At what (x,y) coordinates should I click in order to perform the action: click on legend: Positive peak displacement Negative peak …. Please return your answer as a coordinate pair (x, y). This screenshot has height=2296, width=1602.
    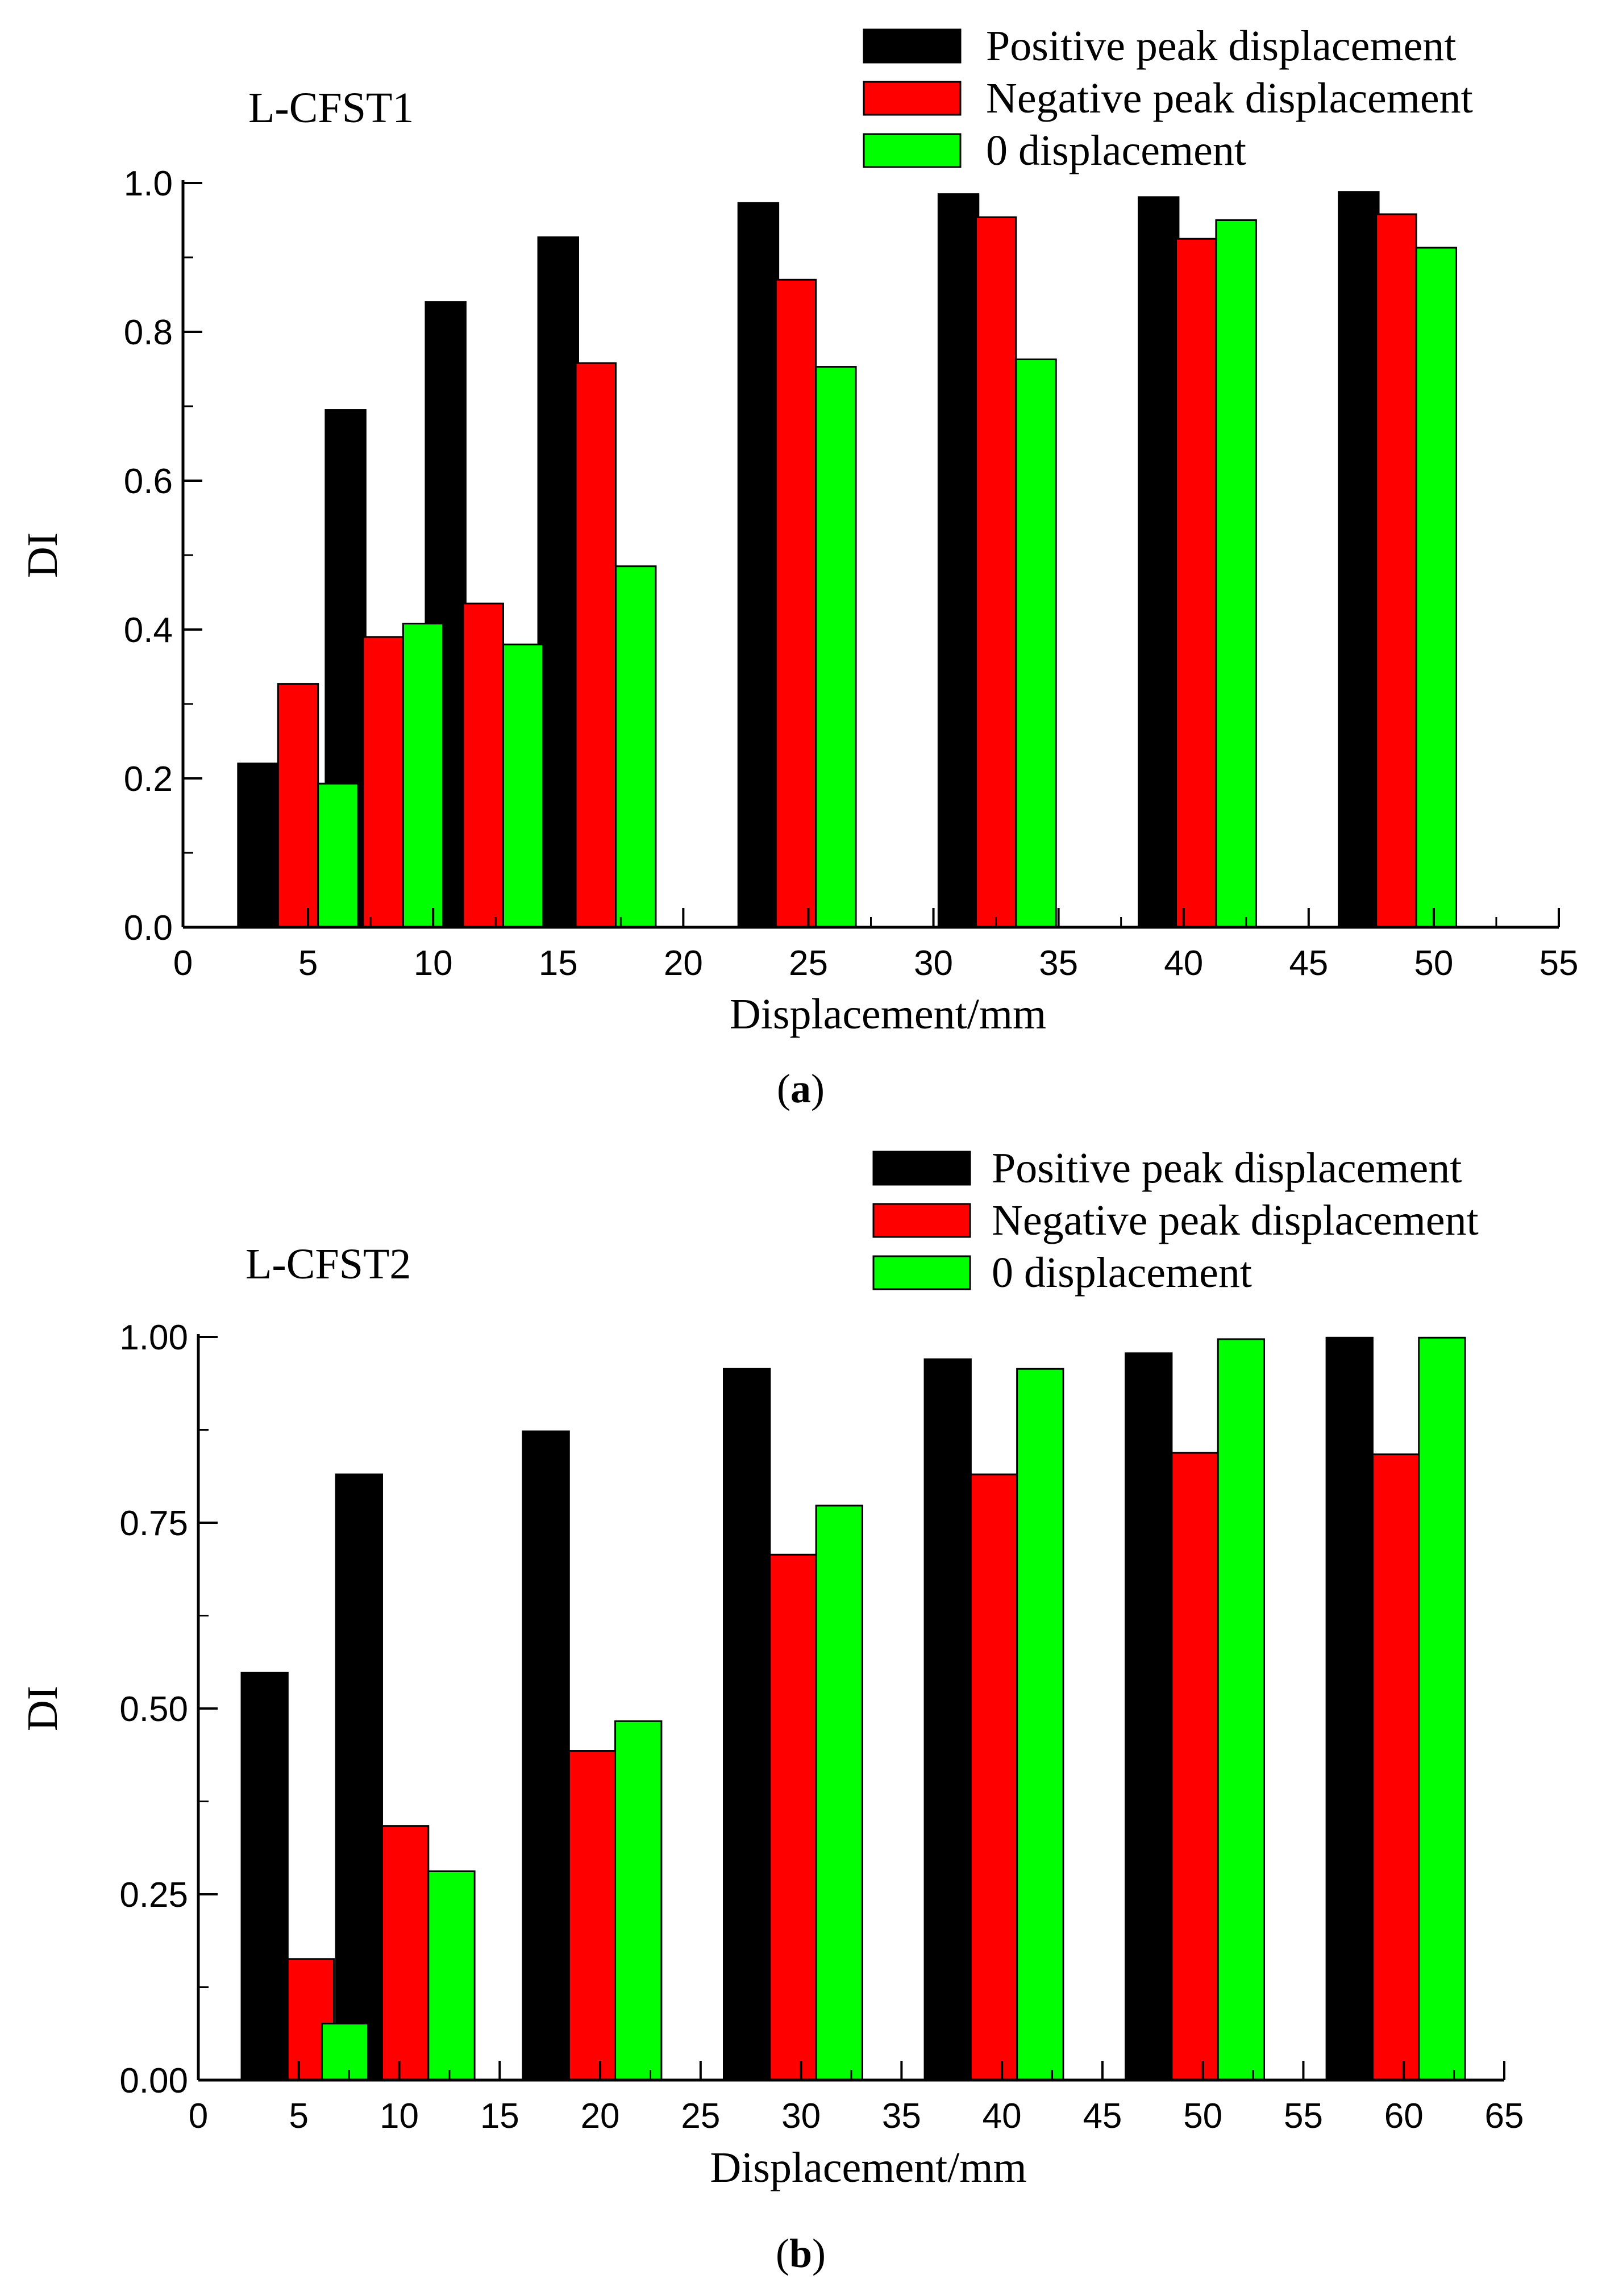
    Looking at the image, I should click on (1175, 1220).